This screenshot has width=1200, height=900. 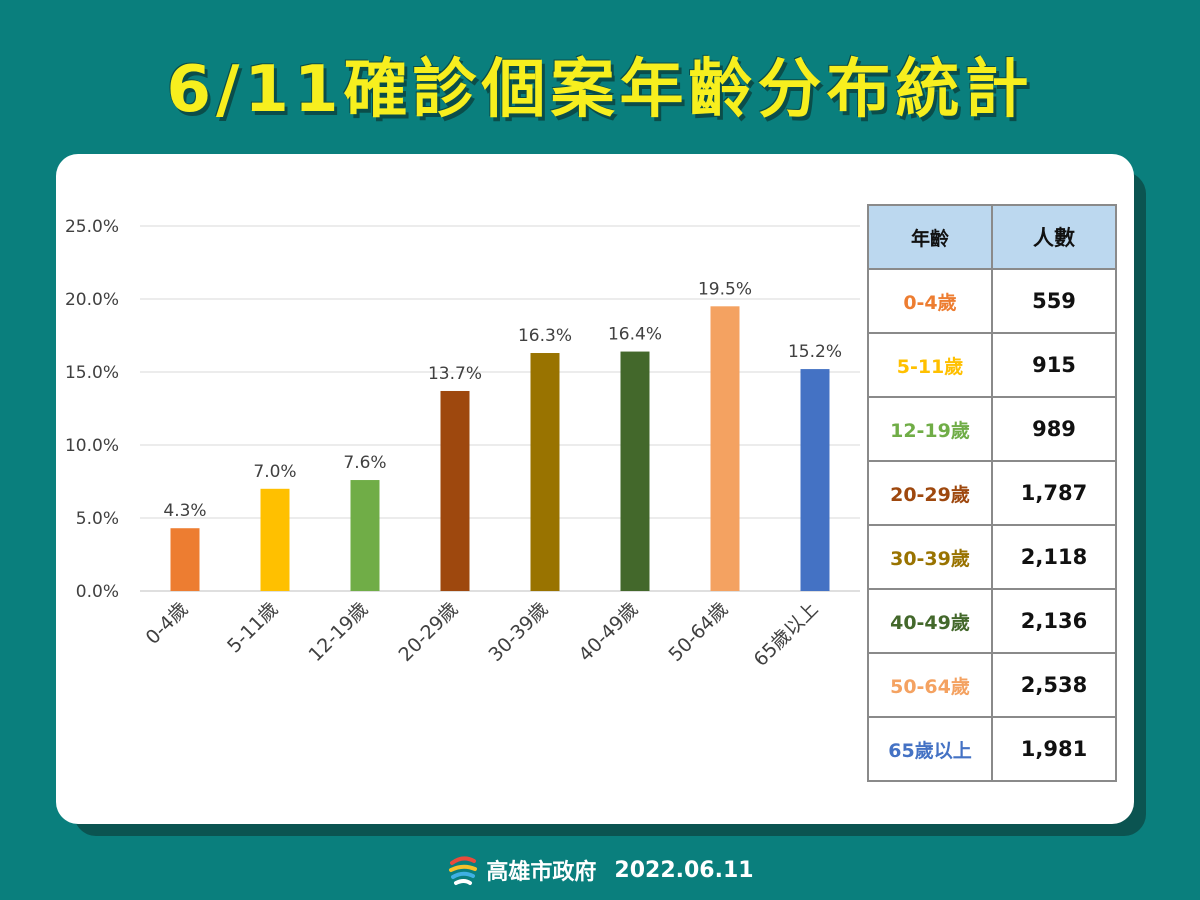 What do you see at coordinates (684, 870) in the screenshot?
I see `footer-date: 2022.06.11` at bounding box center [684, 870].